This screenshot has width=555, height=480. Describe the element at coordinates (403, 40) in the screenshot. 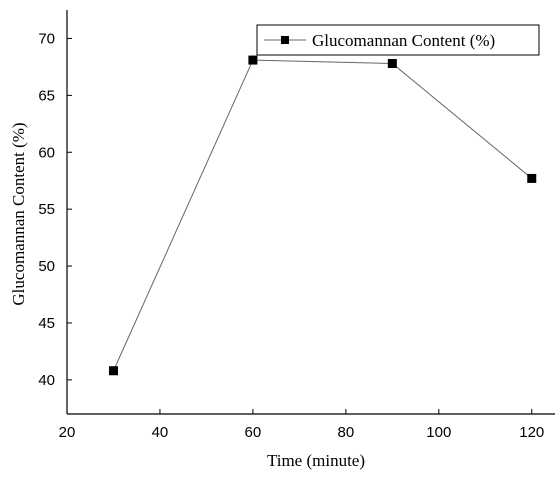

I see `legend-label: Glucomannan Content (%)` at that location.